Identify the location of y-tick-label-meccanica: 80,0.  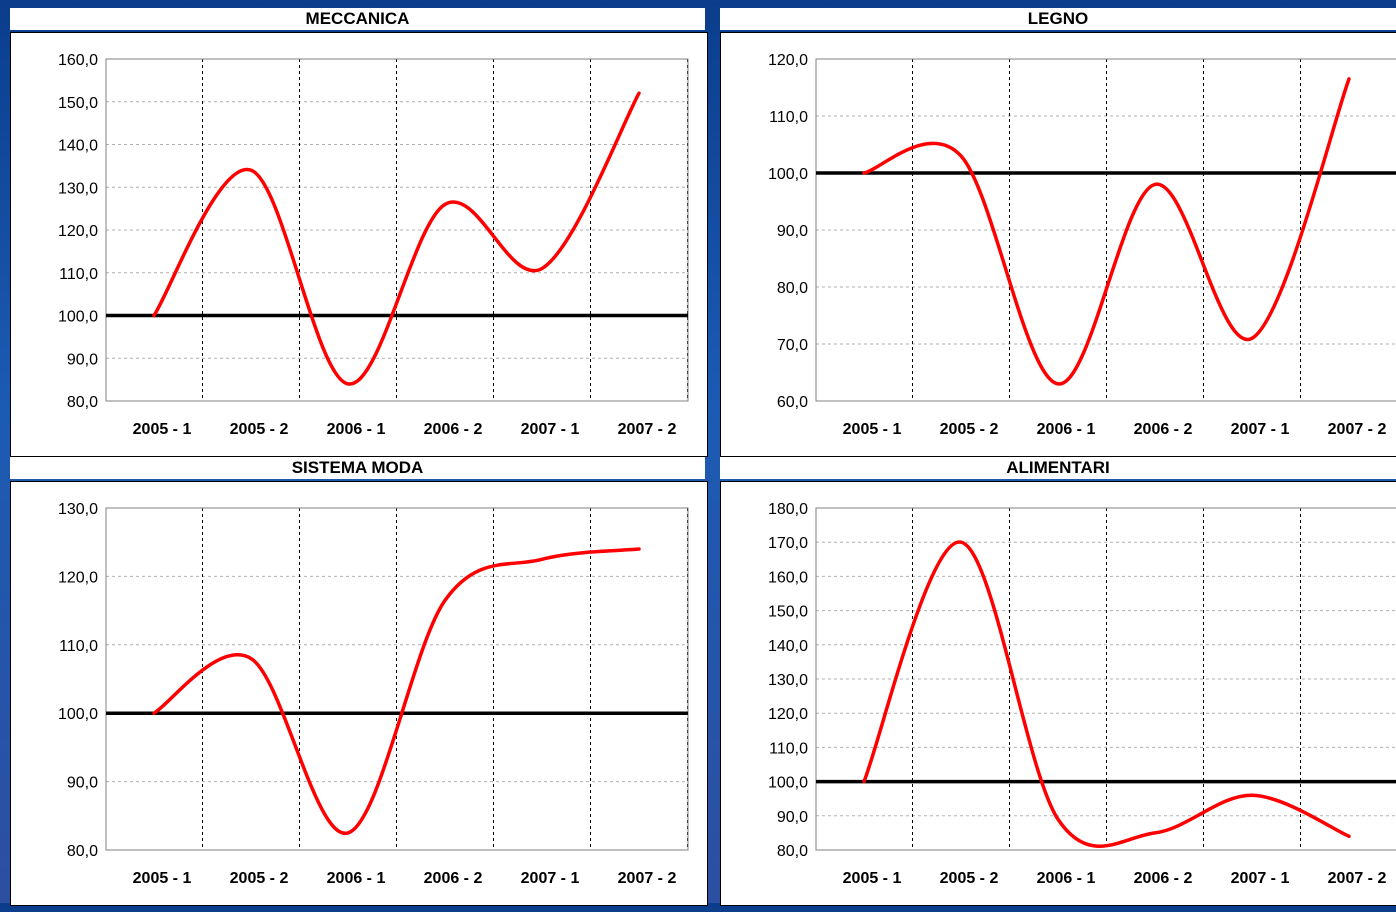
(82, 402).